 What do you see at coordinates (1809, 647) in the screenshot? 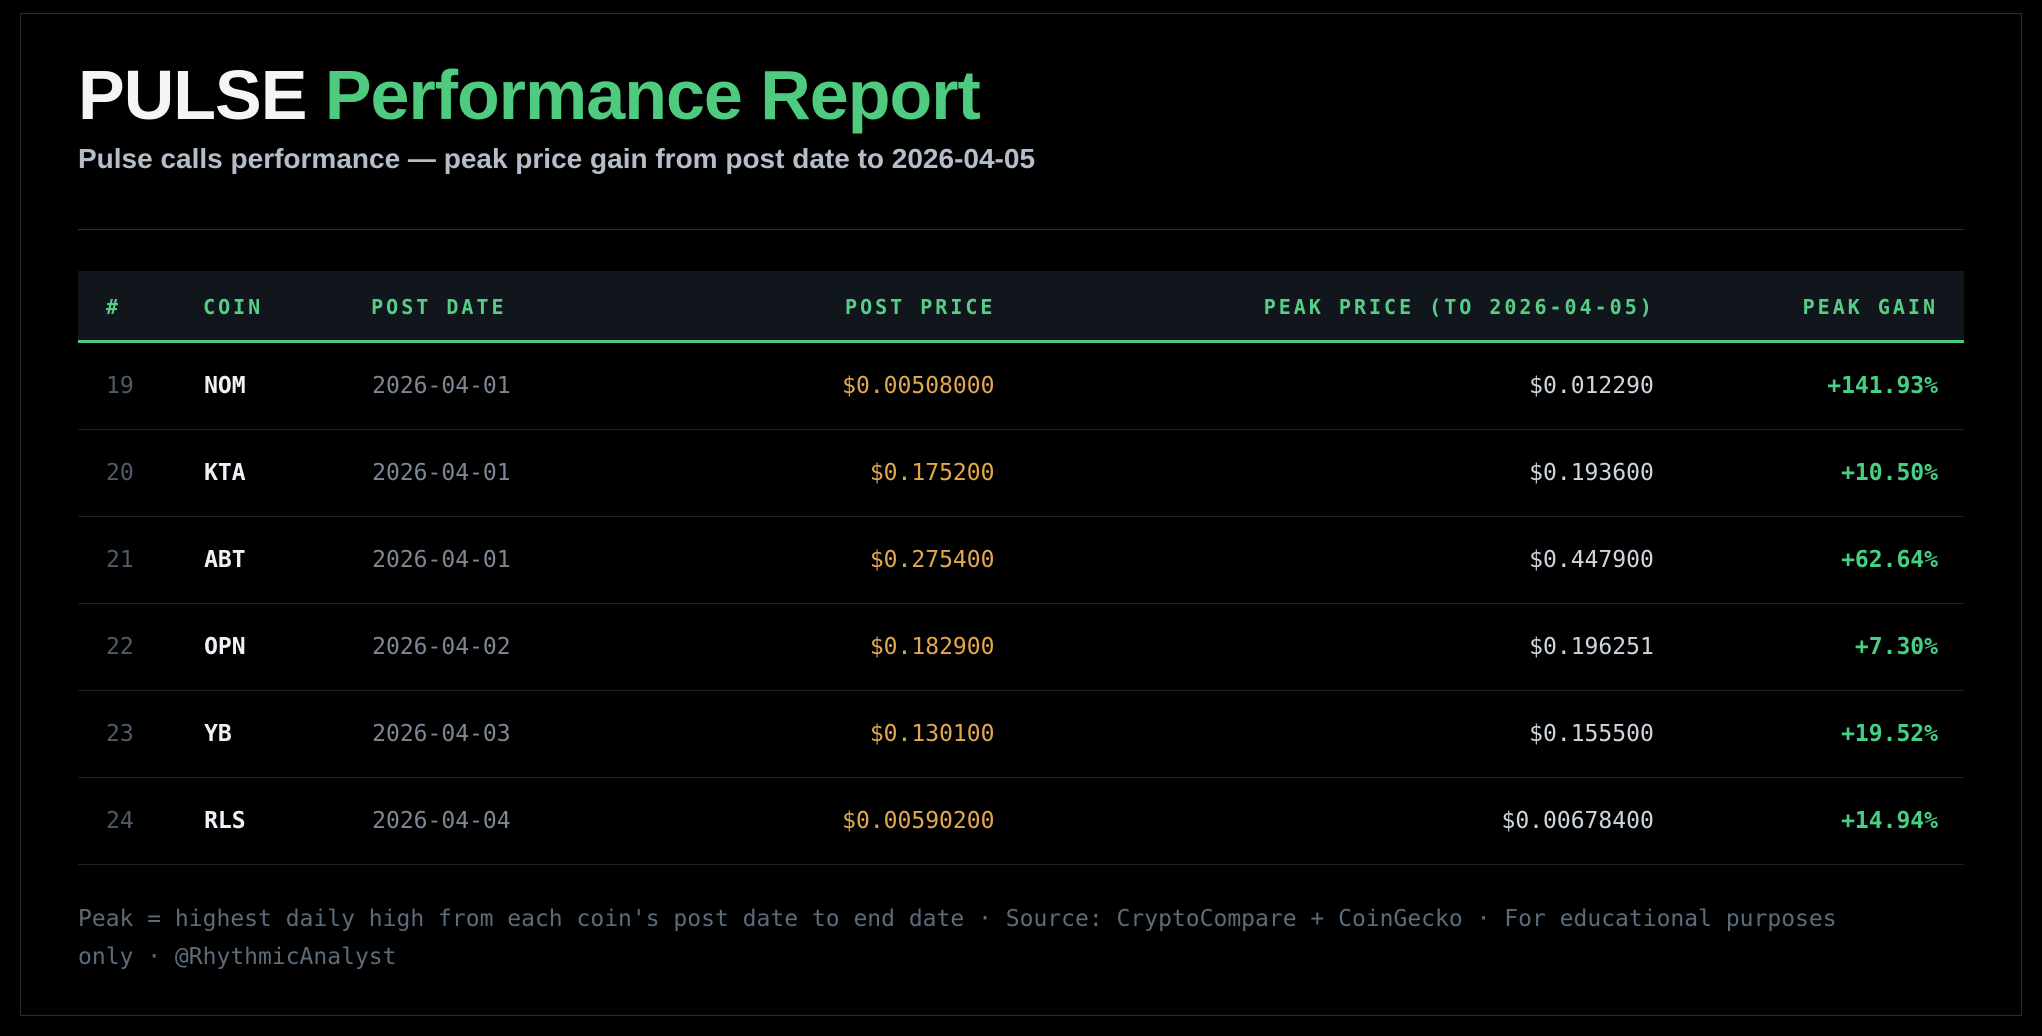
I see `peak-gain: +7.30%` at bounding box center [1809, 647].